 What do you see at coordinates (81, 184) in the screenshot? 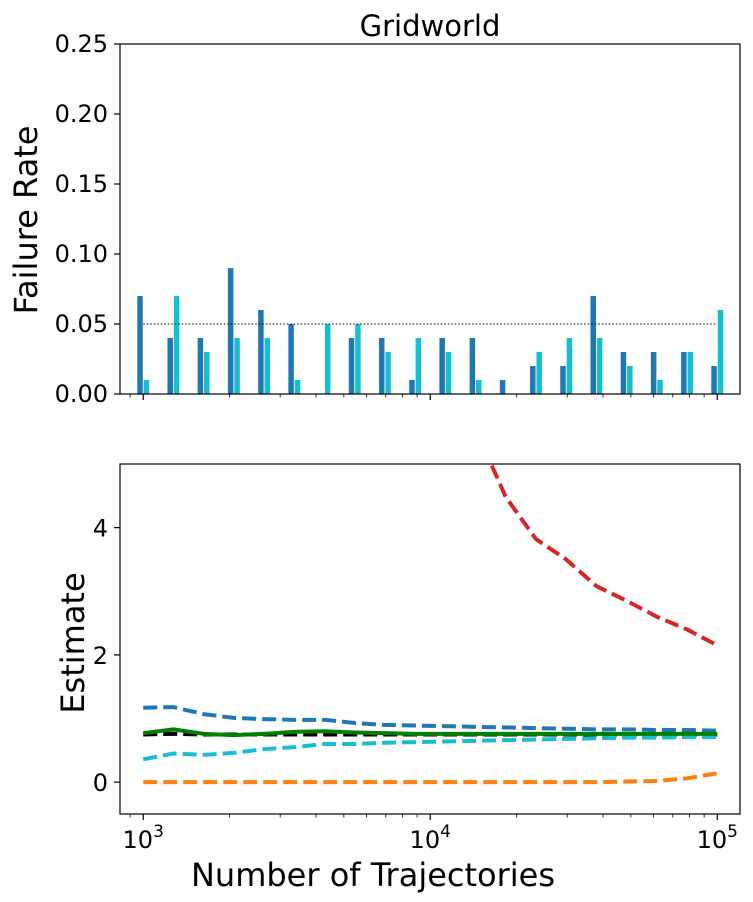
I see `top-y-tick-label: 0.15` at bounding box center [81, 184].